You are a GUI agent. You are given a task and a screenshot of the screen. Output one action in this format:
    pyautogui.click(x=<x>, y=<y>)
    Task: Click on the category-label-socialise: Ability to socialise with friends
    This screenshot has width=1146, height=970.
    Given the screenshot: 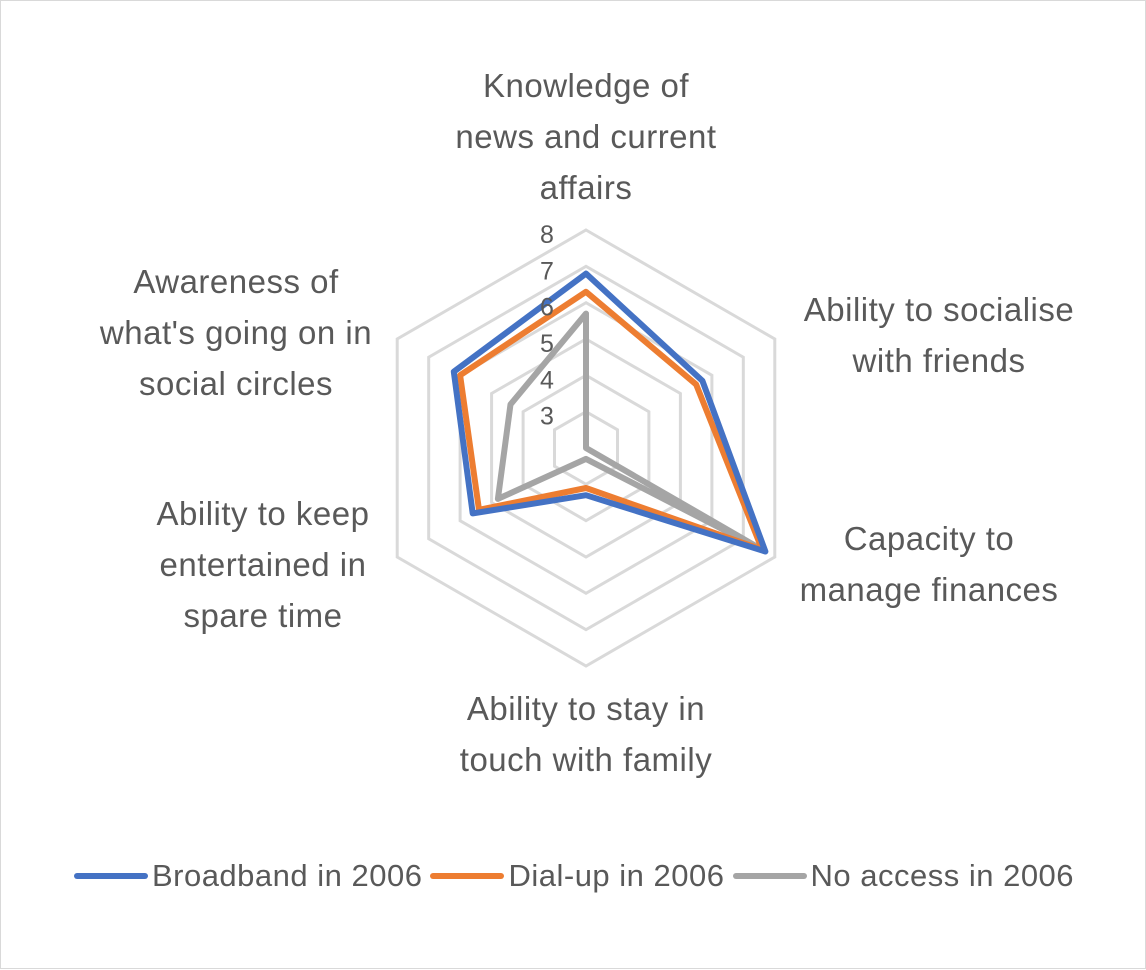 What is the action you would take?
    pyautogui.click(x=939, y=335)
    